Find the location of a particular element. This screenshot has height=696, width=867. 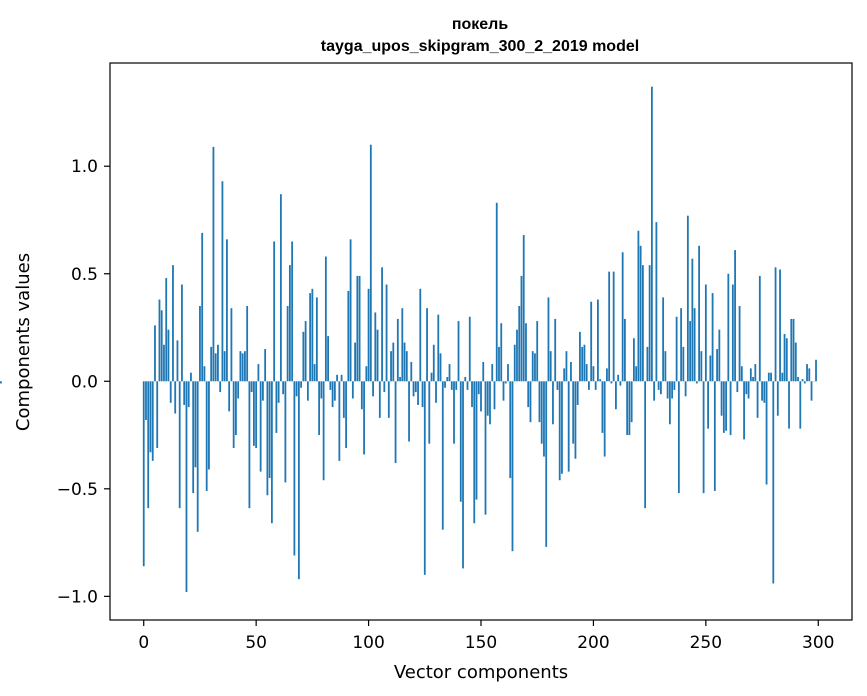

y-tick-label: 1.0 is located at coordinates (84, 167).